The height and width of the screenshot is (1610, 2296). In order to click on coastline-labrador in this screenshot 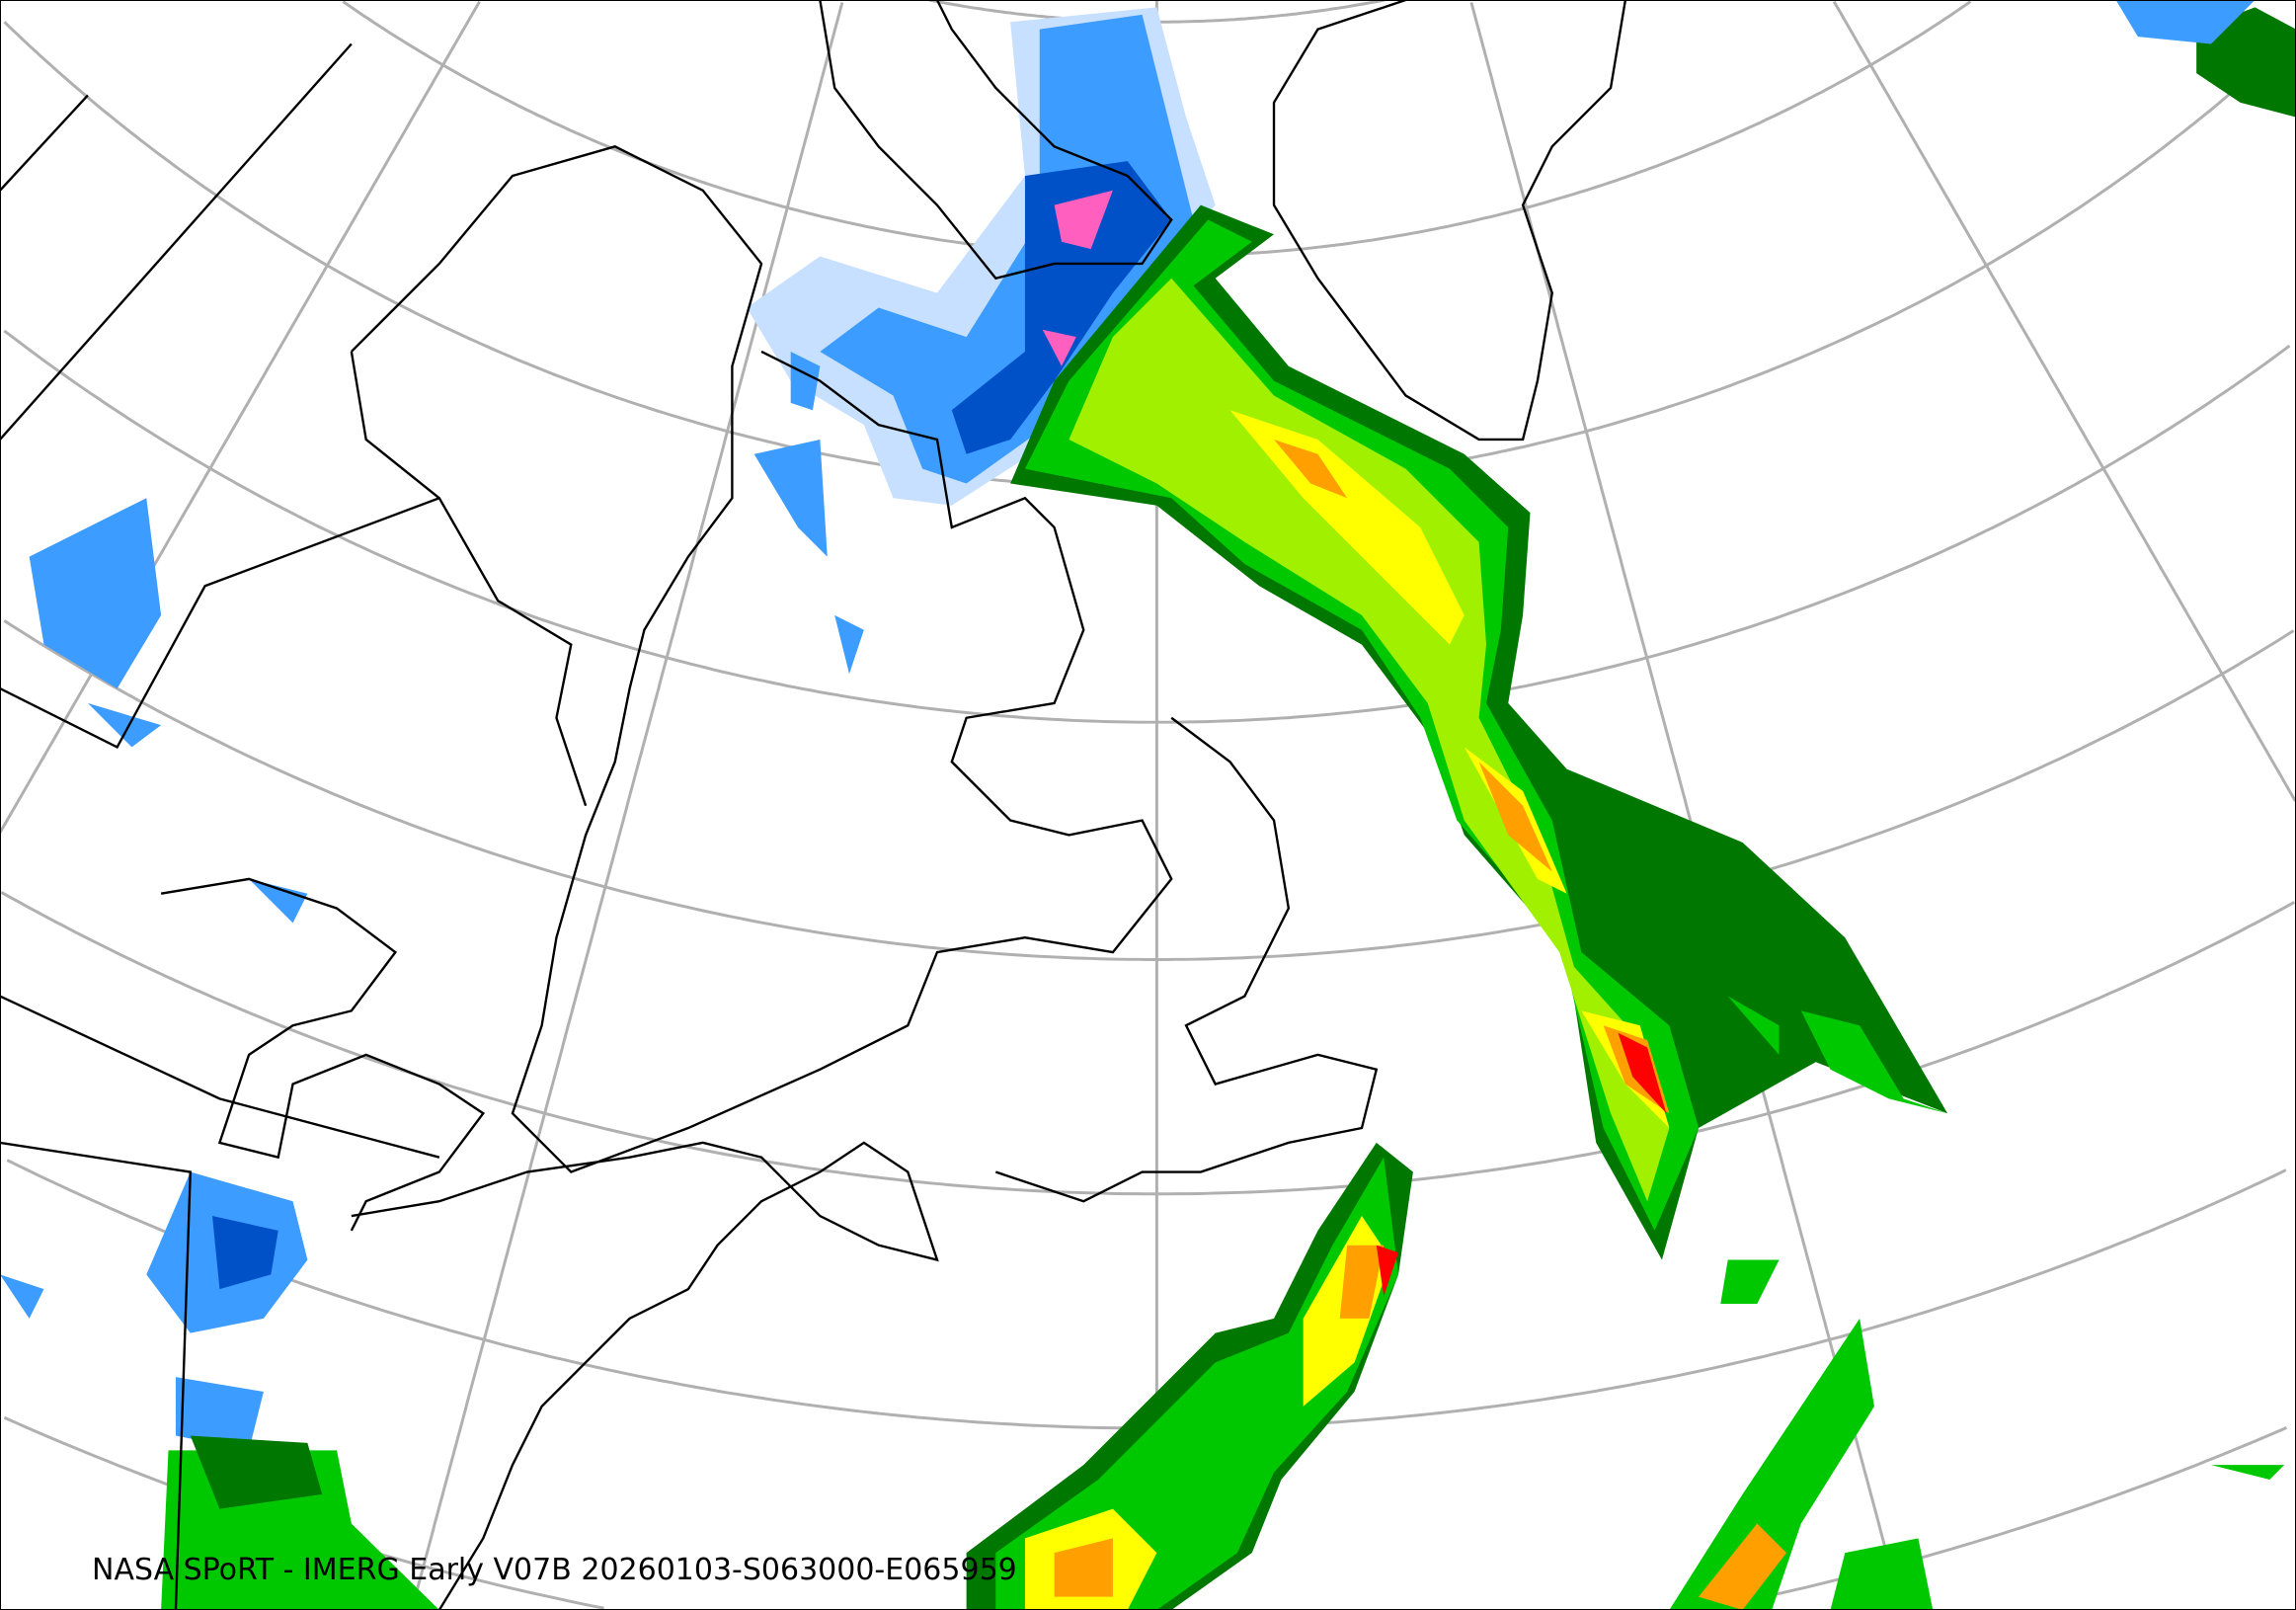, I will do `click(1187, 959)`.